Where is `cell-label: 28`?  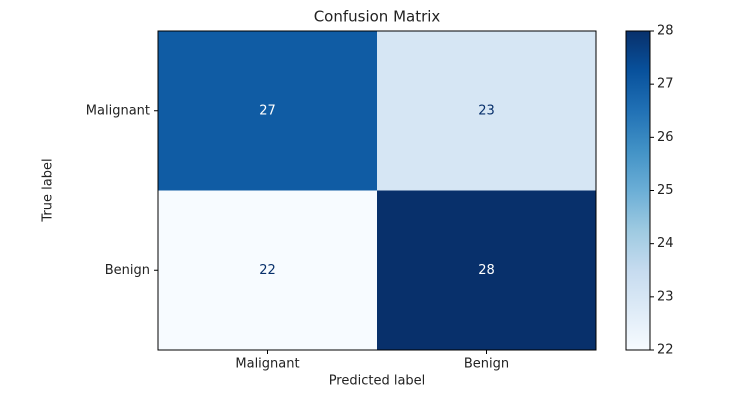
cell-label: 28 is located at coordinates (486, 270).